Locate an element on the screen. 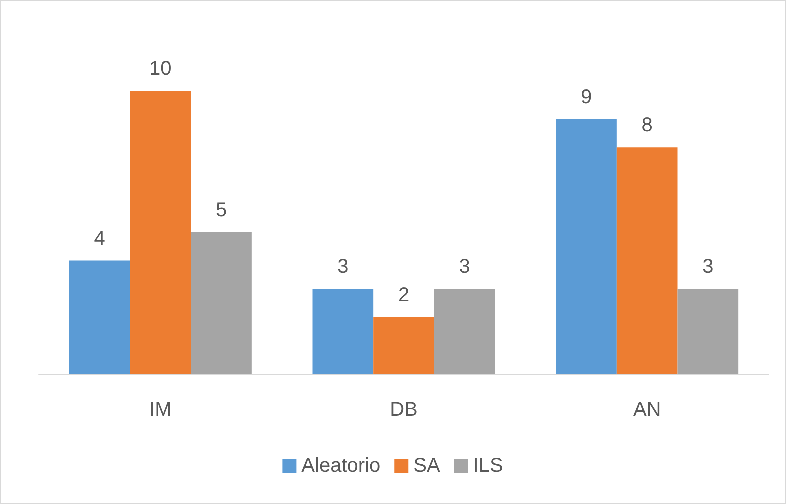 The height and width of the screenshot is (504, 786). x-tick-label: DB is located at coordinates (404, 410).